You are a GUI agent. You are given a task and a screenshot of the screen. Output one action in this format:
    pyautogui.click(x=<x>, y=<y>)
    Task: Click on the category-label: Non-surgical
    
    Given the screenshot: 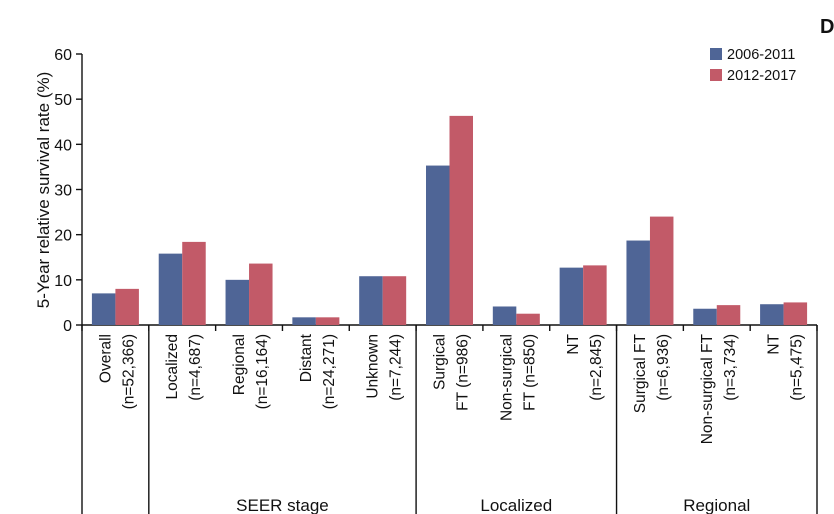 What is the action you would take?
    pyautogui.click(x=506, y=377)
    